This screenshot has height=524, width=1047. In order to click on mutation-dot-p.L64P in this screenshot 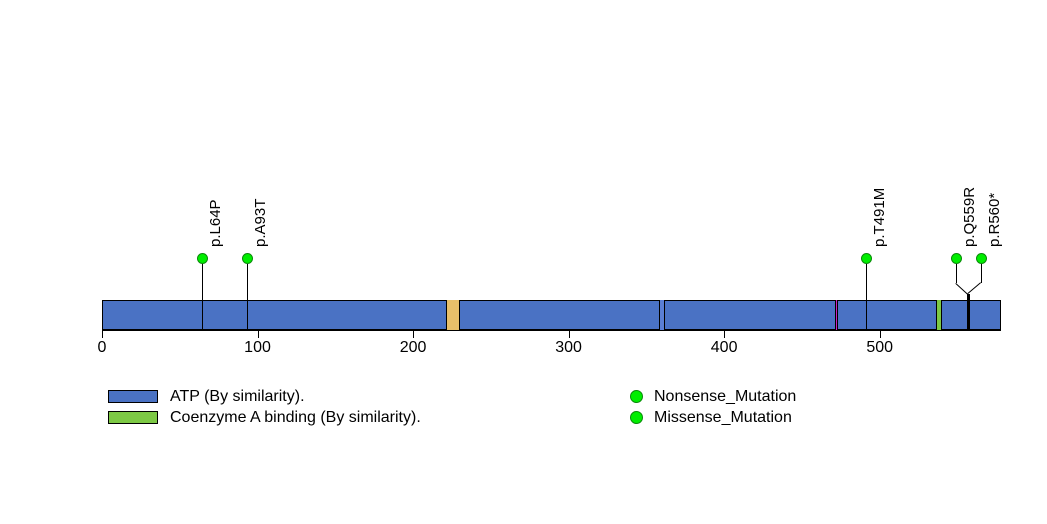, I will do `click(202, 258)`.